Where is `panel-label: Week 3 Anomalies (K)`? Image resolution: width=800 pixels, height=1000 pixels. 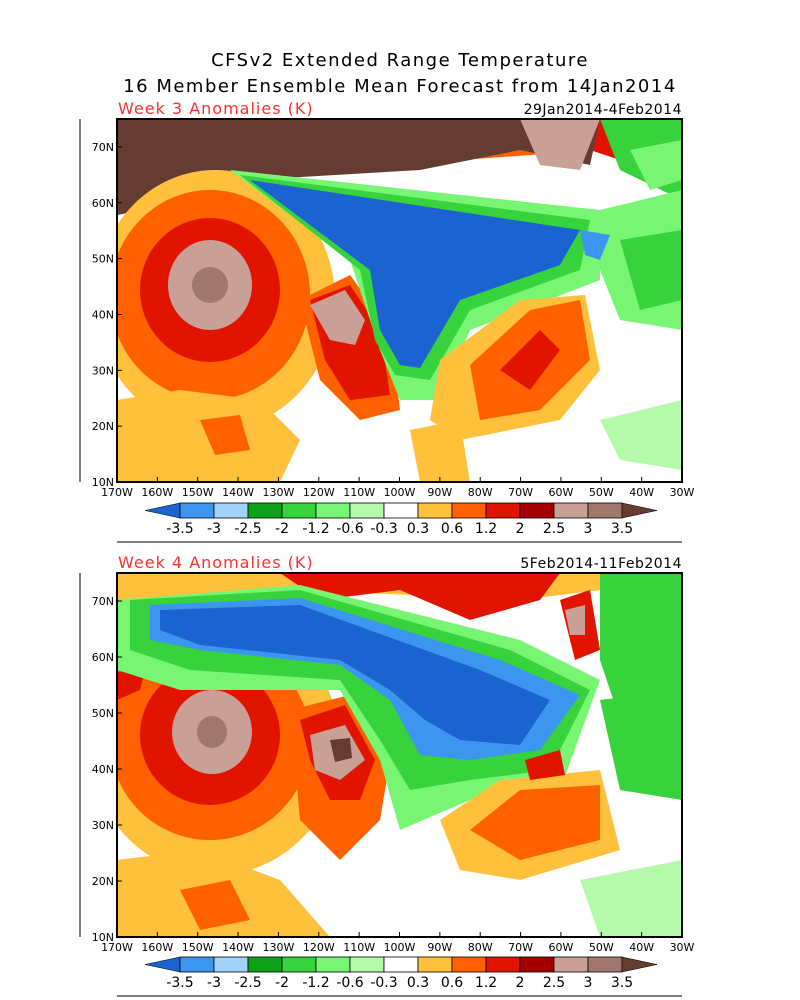 panel-label: Week 3 Anomalies (K) is located at coordinates (216, 108).